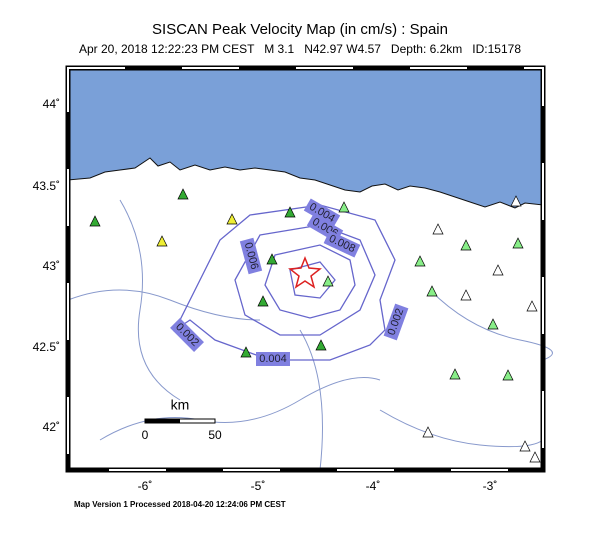  What do you see at coordinates (373, 486) in the screenshot?
I see `lon-label: -4˚` at bounding box center [373, 486].